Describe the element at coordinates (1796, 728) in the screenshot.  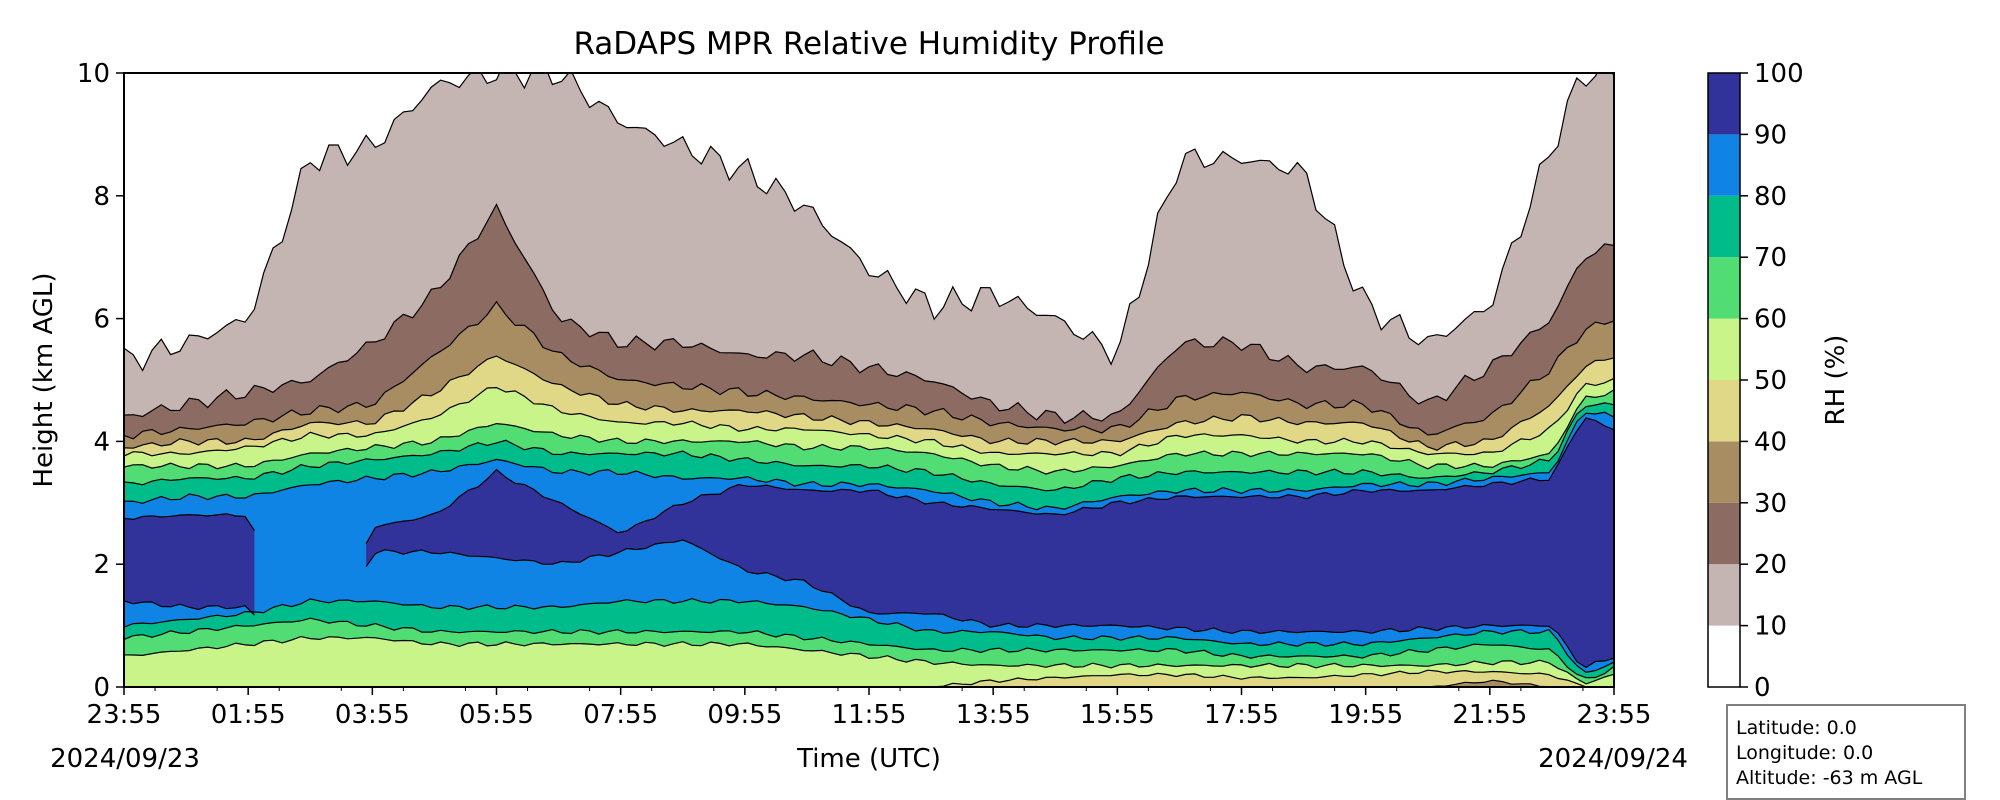
I see `latitude-text: Latitude: 0.0` at that location.